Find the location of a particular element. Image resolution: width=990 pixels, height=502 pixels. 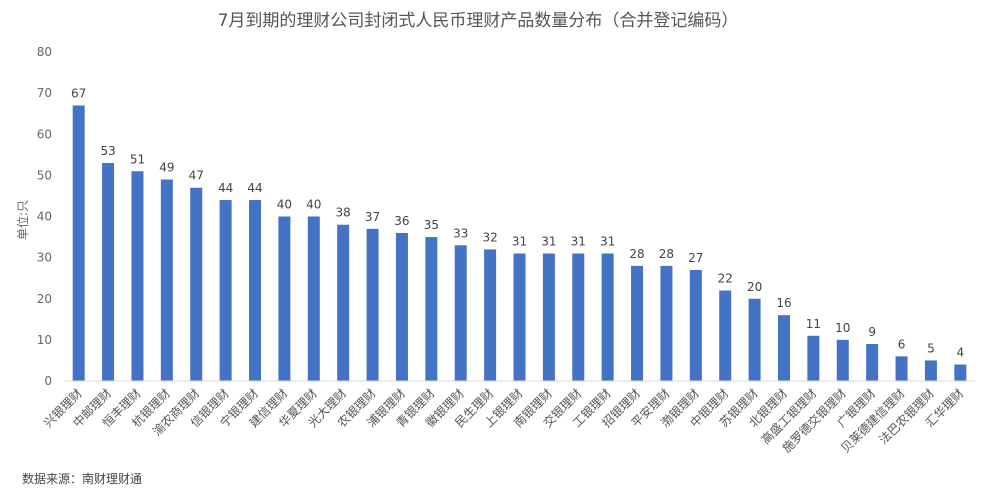

bar-value-label: 6 is located at coordinates (902, 344).